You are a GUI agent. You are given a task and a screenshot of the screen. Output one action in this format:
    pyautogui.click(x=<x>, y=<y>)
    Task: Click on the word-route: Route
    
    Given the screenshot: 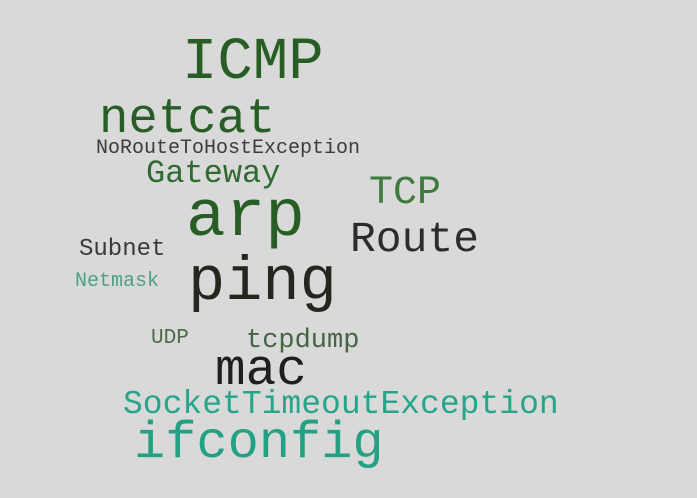 What is the action you would take?
    pyautogui.click(x=415, y=239)
    